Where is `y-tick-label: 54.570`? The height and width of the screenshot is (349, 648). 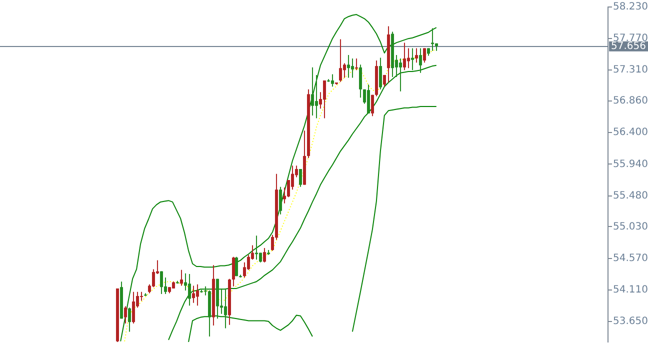
y-tick-label: 54.570 is located at coordinates (630, 258).